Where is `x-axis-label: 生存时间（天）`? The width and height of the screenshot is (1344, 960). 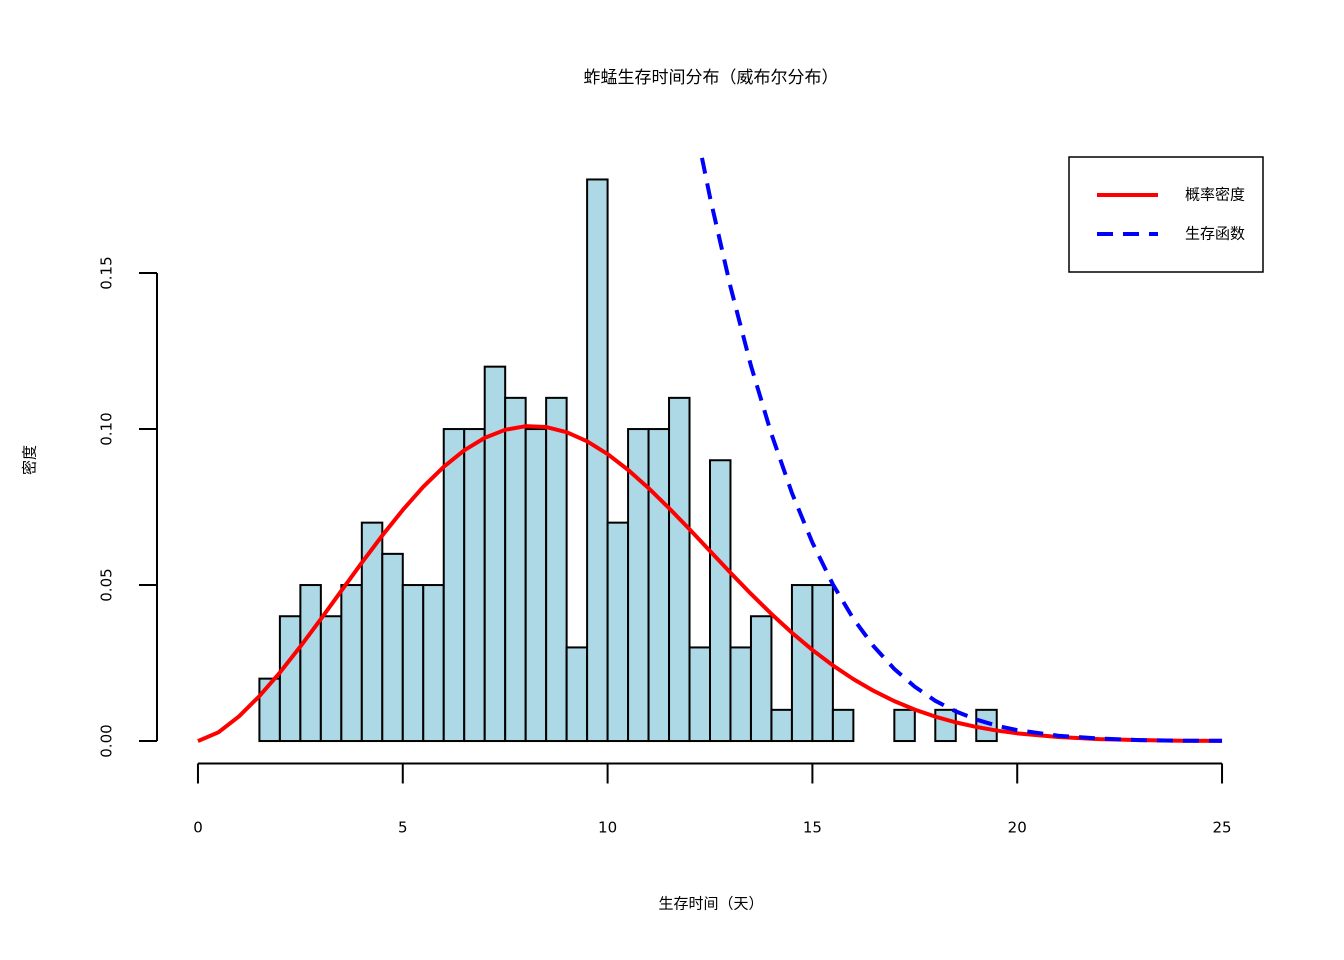
x-axis-label: 生存时间（天） is located at coordinates (710, 904).